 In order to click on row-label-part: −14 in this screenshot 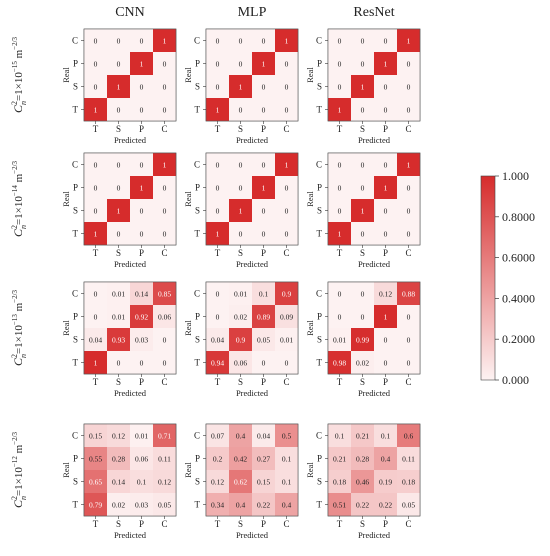, I will do `click(15, 190)`.